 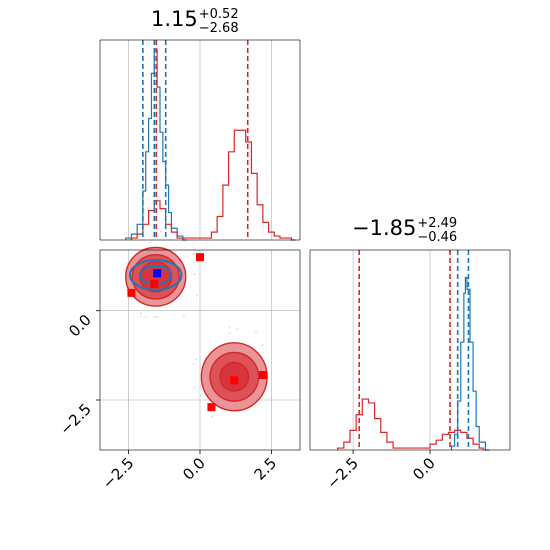 What do you see at coordinates (80, 326) in the screenshot?
I see `joint-ytick-label: 0.0` at bounding box center [80, 326].